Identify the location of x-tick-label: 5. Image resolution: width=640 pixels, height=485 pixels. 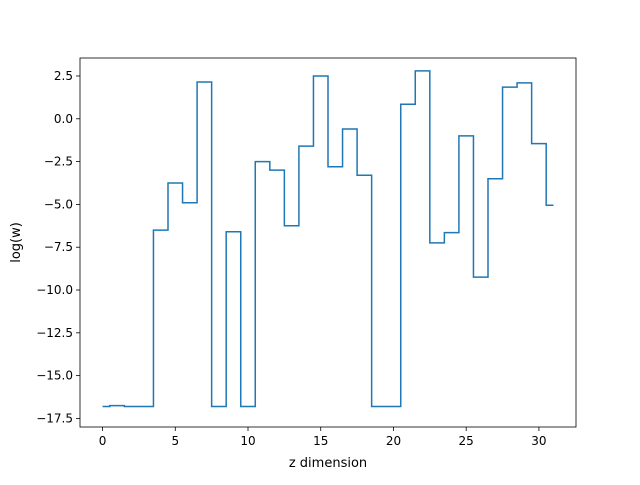
(175, 441).